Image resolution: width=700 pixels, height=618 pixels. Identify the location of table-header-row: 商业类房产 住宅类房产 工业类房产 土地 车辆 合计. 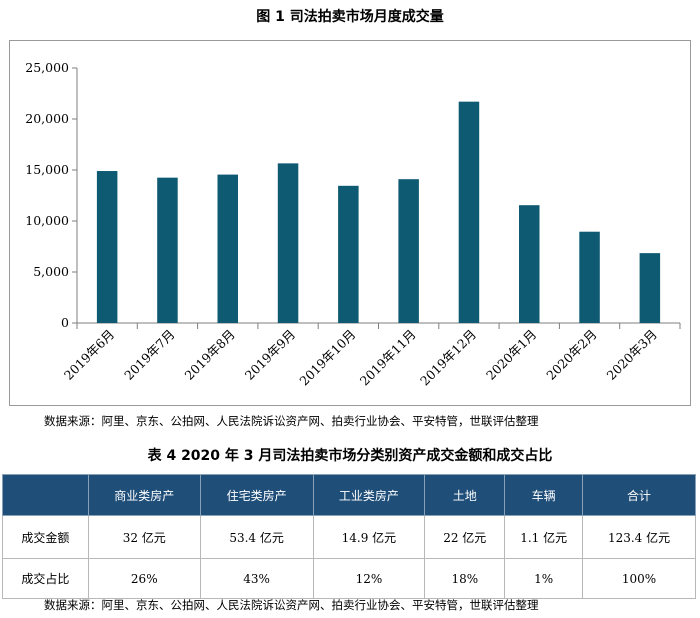
(349, 495).